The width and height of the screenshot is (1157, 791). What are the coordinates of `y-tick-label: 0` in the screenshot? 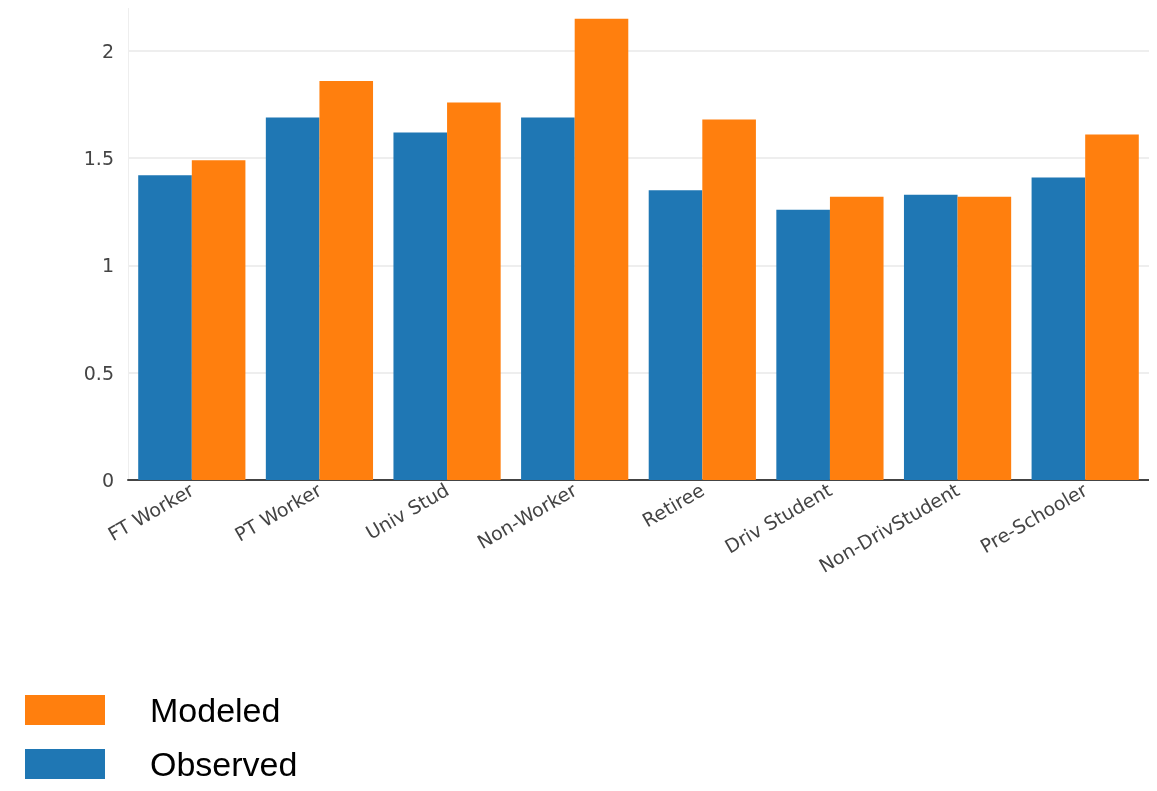 It's located at (107, 480).